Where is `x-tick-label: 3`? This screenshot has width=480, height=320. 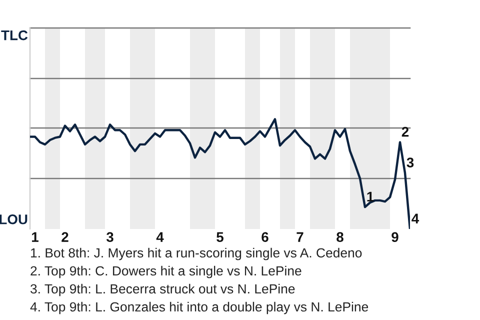
x-tick-label: 3 is located at coordinates (110, 237).